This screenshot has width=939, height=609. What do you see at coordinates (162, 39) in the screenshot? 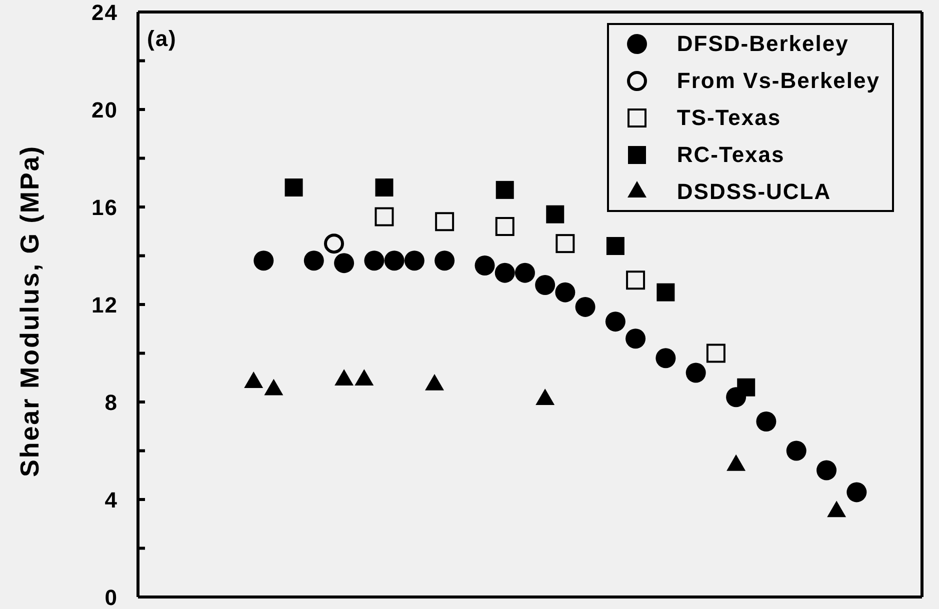
I see `annotation: (a)` at bounding box center [162, 39].